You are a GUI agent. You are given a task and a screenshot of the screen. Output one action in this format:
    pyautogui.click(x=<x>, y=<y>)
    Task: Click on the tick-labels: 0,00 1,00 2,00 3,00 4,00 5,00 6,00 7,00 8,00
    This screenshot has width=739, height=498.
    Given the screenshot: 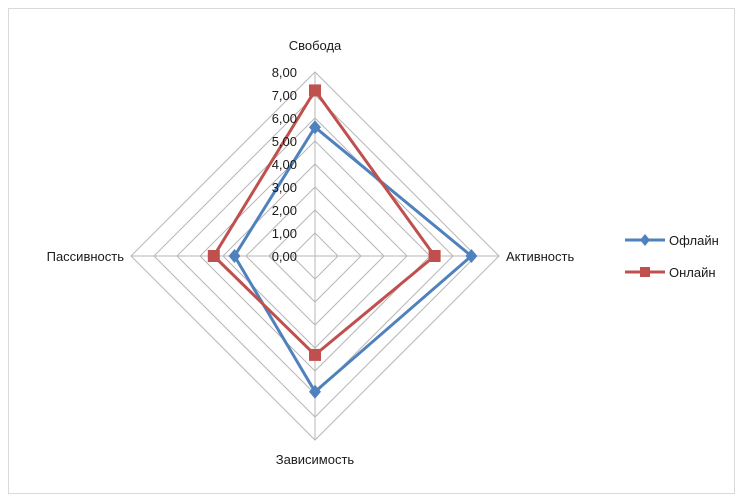 What is the action you would take?
    pyautogui.click(x=284, y=164)
    